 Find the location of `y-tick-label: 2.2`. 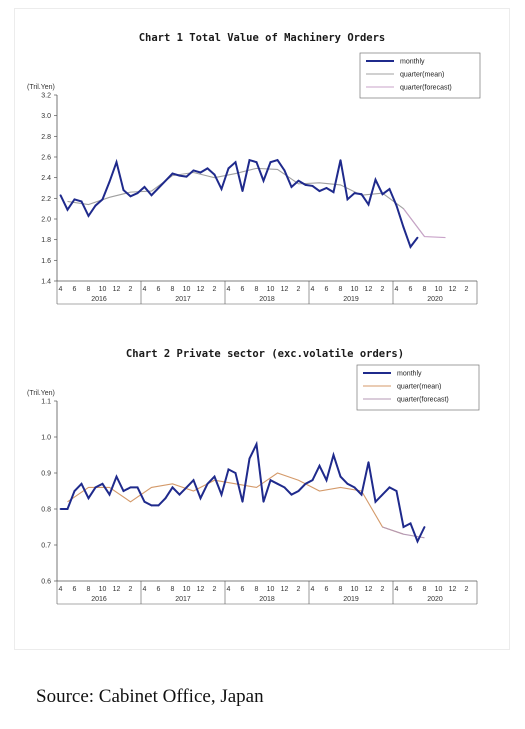

y-tick-label: 2.2 is located at coordinates (46, 199).